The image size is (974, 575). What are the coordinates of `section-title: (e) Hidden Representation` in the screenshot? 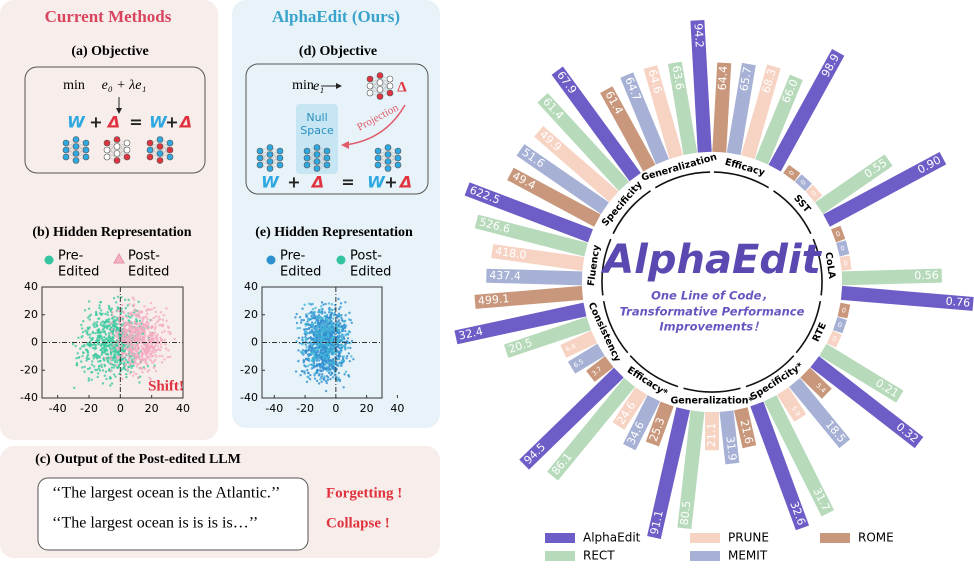 It's located at (334, 232).